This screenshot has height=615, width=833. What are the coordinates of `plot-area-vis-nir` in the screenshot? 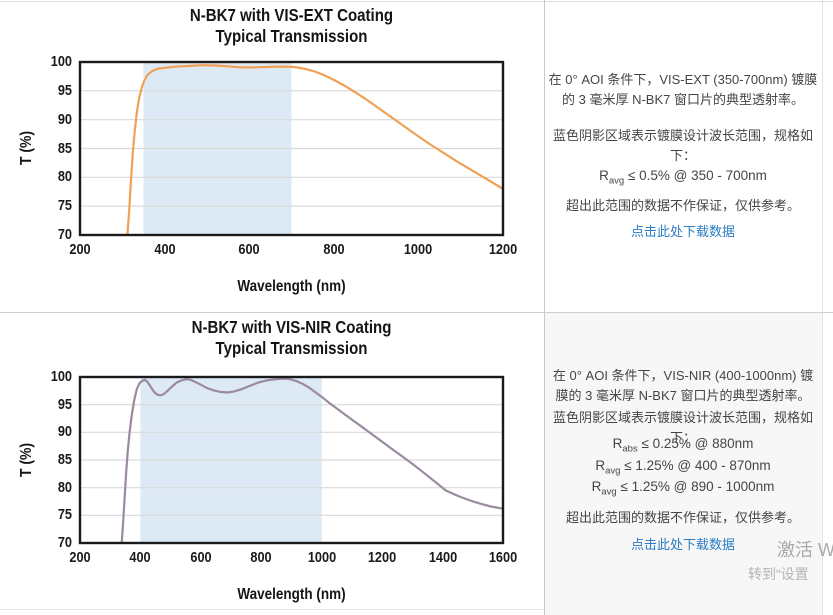 It's located at (291, 460).